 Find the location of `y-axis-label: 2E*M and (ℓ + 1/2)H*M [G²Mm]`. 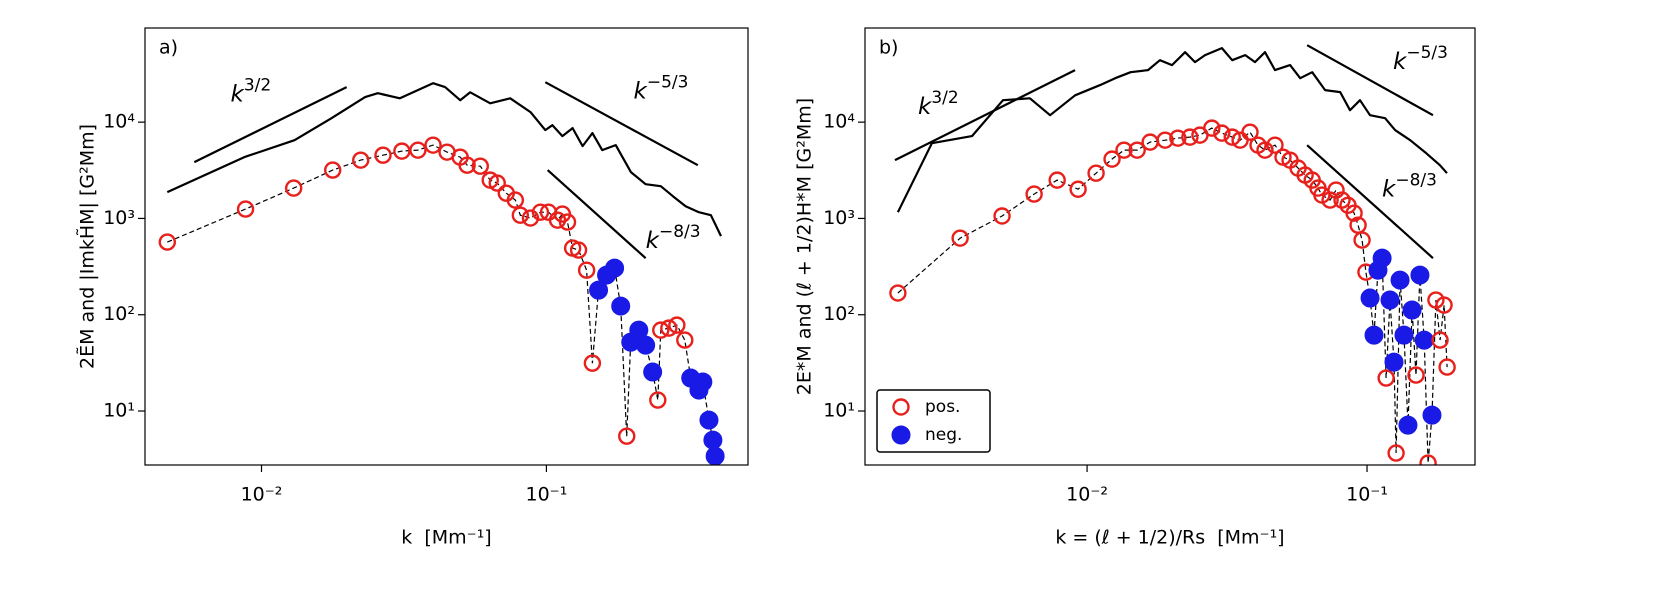

y-axis-label: 2E*M and (ℓ + 1/2)H*M [G²Mm] is located at coordinates (805, 246).